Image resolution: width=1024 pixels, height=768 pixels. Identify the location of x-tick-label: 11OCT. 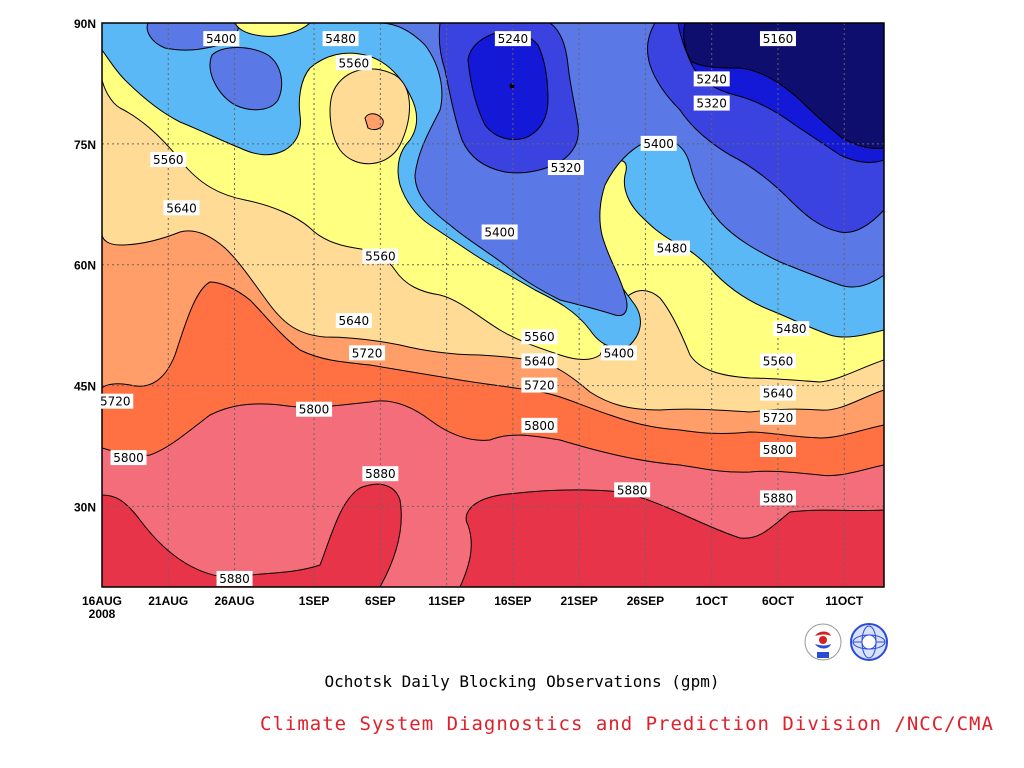
(844, 601).